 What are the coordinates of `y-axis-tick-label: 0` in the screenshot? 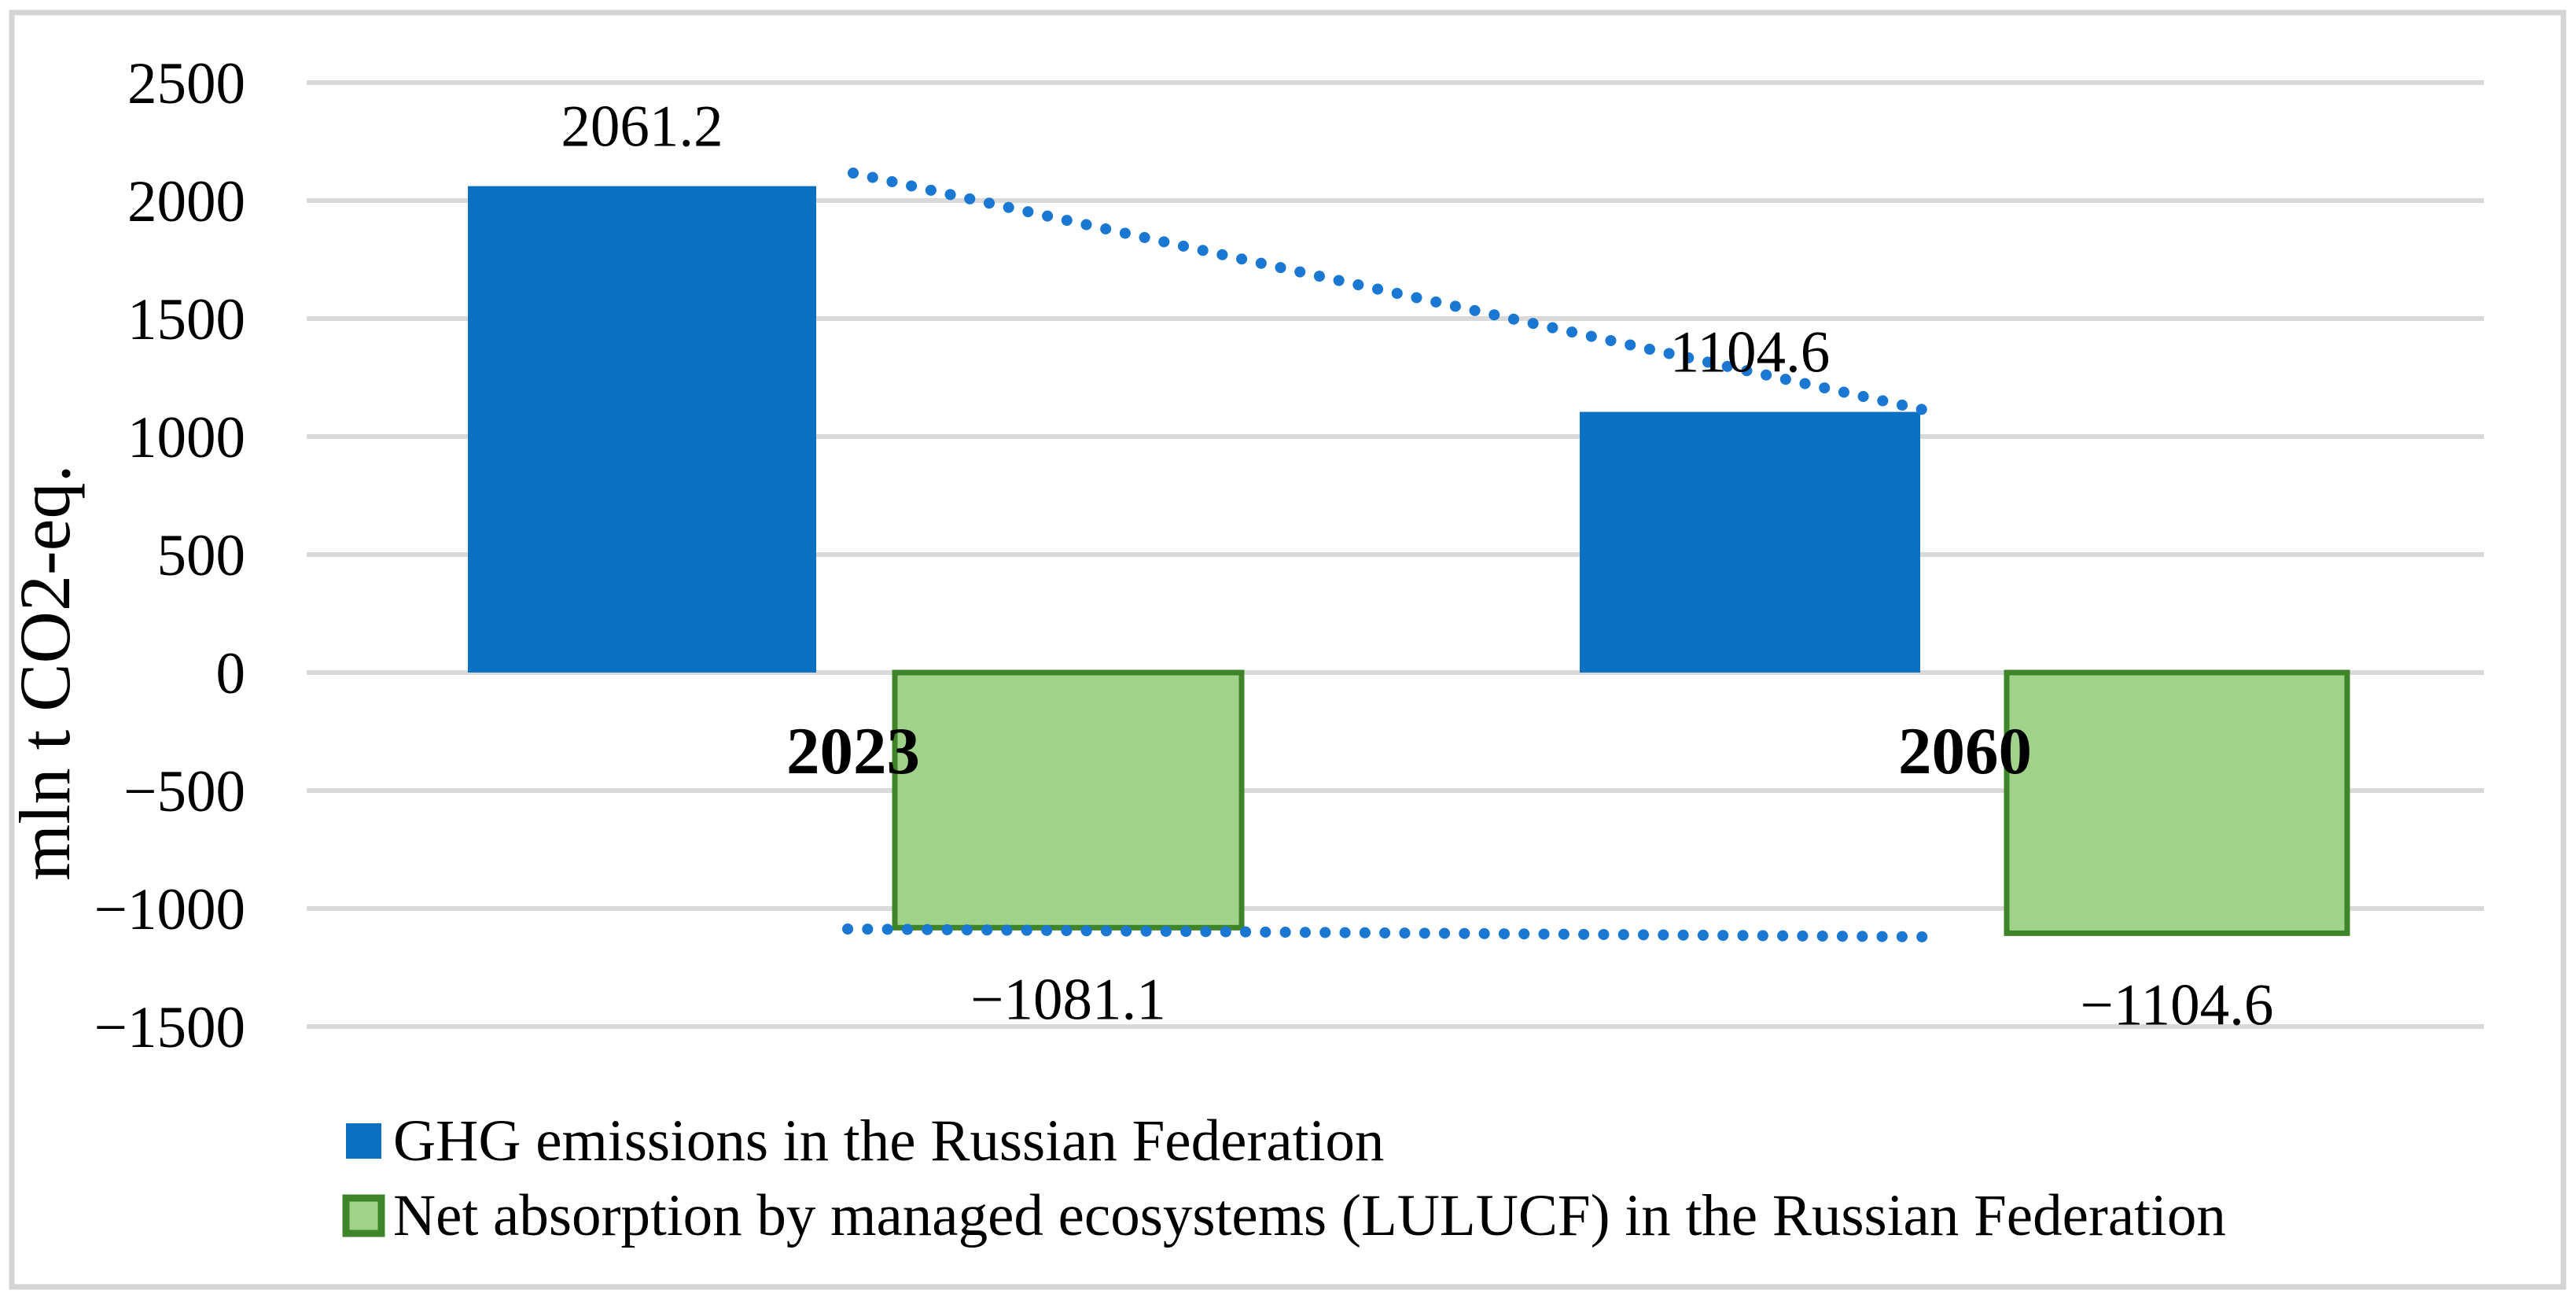 It's located at (231, 673).